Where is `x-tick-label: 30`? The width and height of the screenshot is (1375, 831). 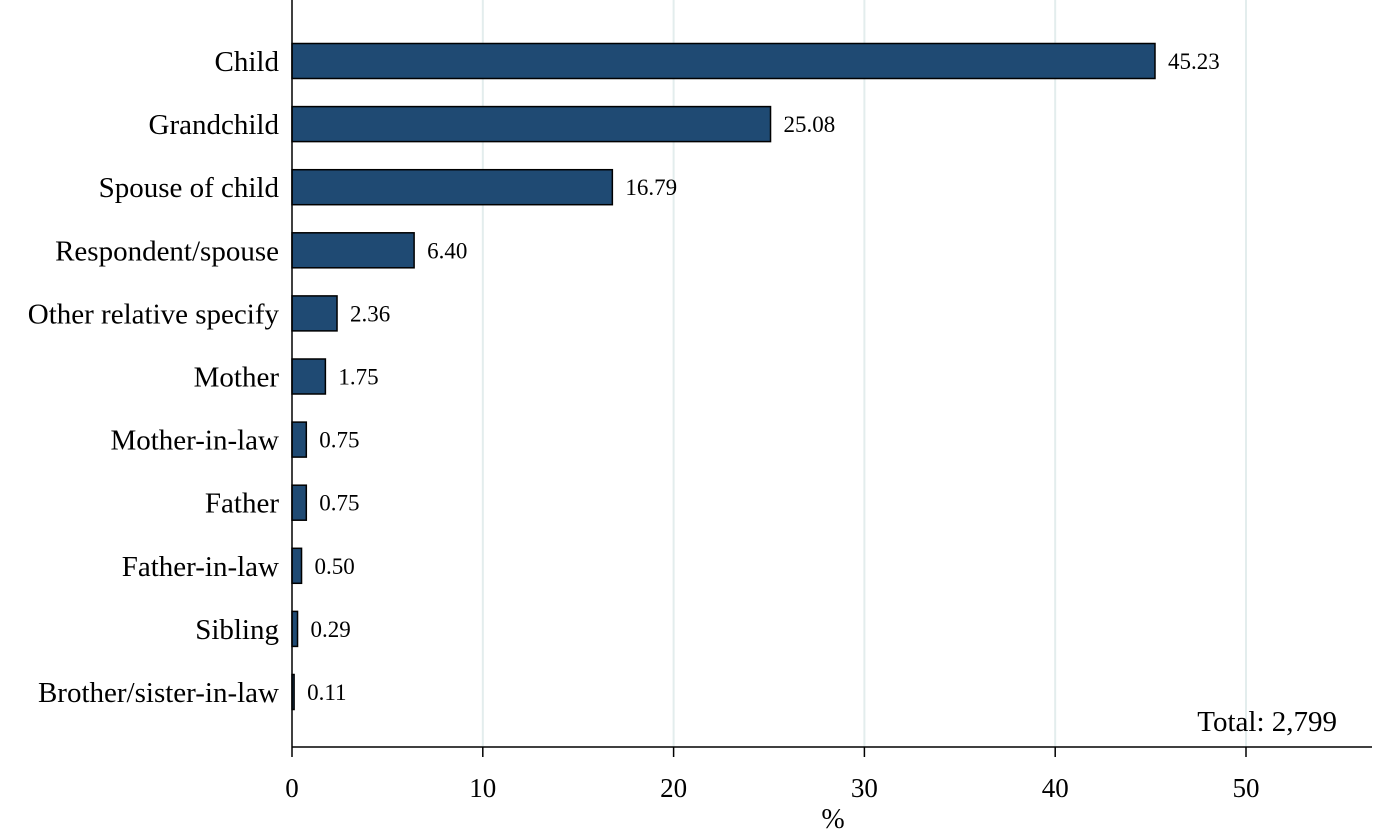 x-tick-label: 30 is located at coordinates (864, 788).